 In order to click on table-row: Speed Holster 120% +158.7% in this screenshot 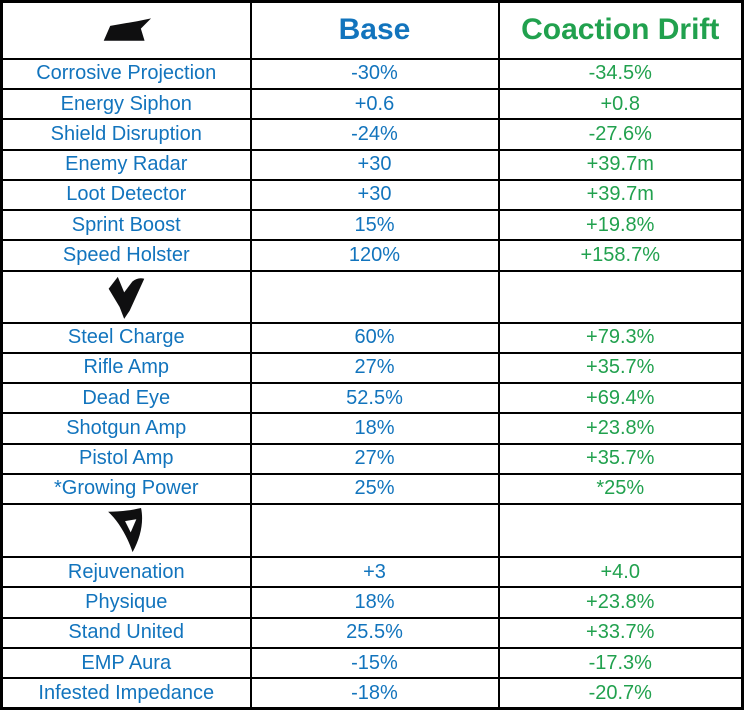, I will do `click(372, 255)`.